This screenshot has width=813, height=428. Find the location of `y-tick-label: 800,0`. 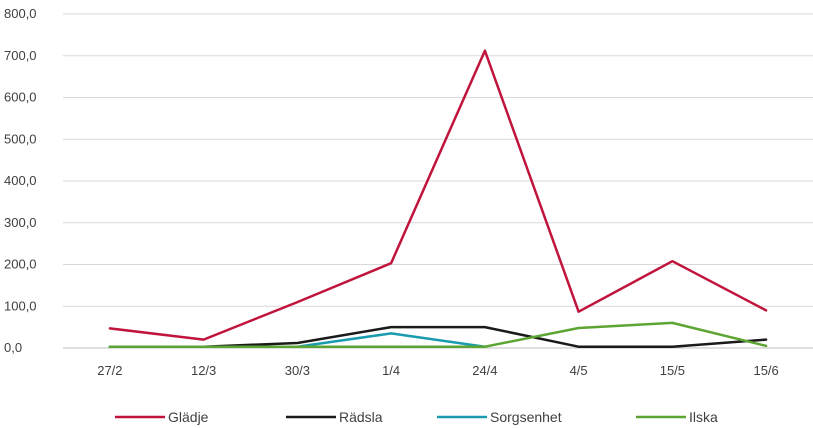

y-tick-label: 800,0 is located at coordinates (20, 13).